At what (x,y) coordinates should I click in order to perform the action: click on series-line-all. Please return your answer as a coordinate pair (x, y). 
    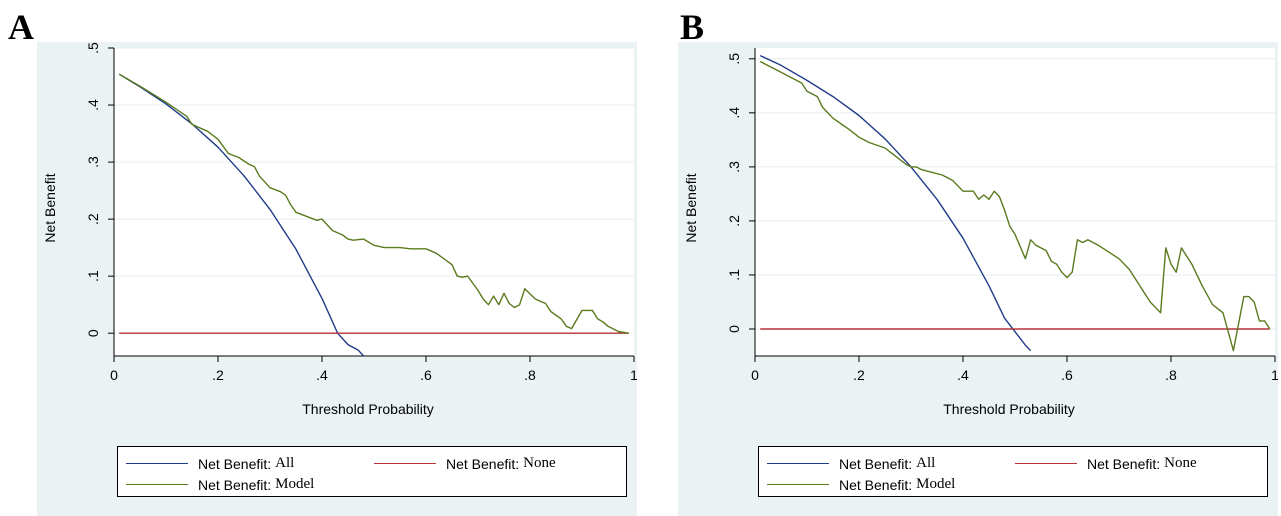
    Looking at the image, I should click on (241, 215).